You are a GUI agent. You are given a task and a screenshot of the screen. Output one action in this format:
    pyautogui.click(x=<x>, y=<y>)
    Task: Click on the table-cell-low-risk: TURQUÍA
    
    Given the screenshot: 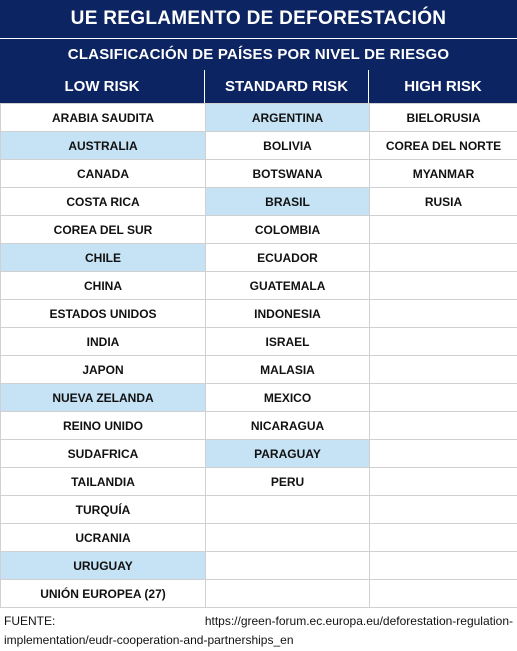 What is the action you would take?
    pyautogui.click(x=103, y=509)
    